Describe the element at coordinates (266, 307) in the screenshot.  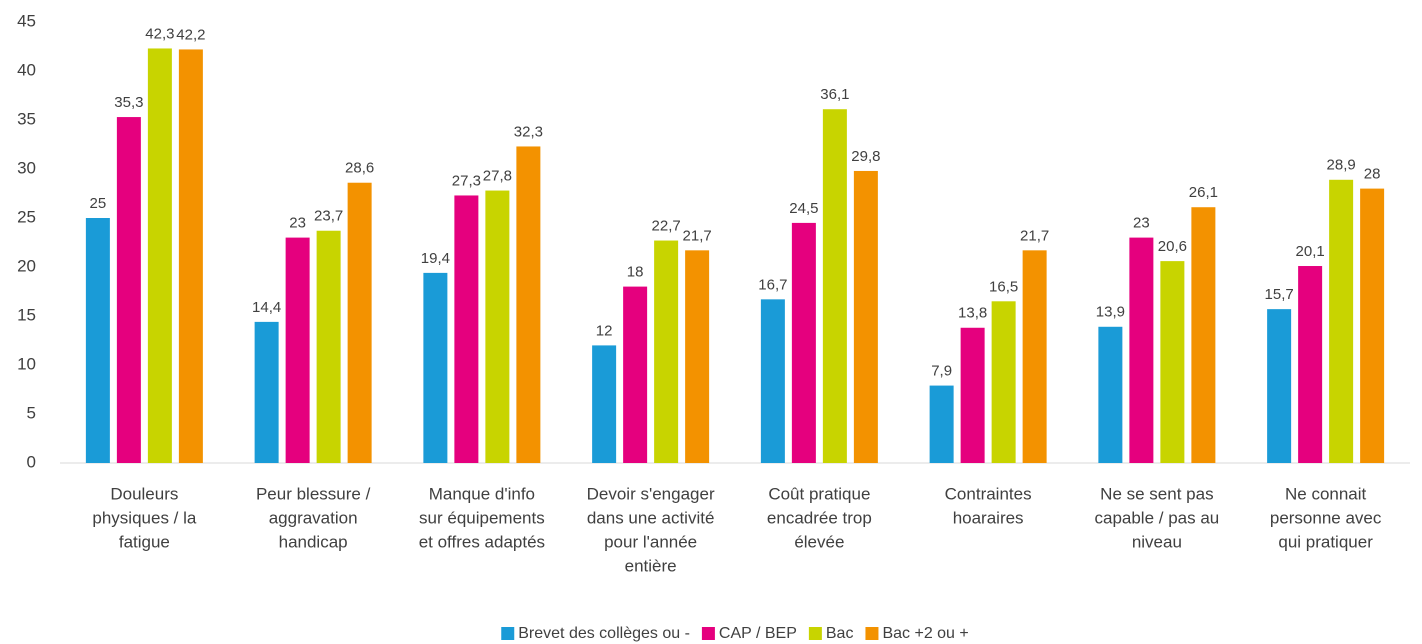
I see `data-label: 14,4` at that location.